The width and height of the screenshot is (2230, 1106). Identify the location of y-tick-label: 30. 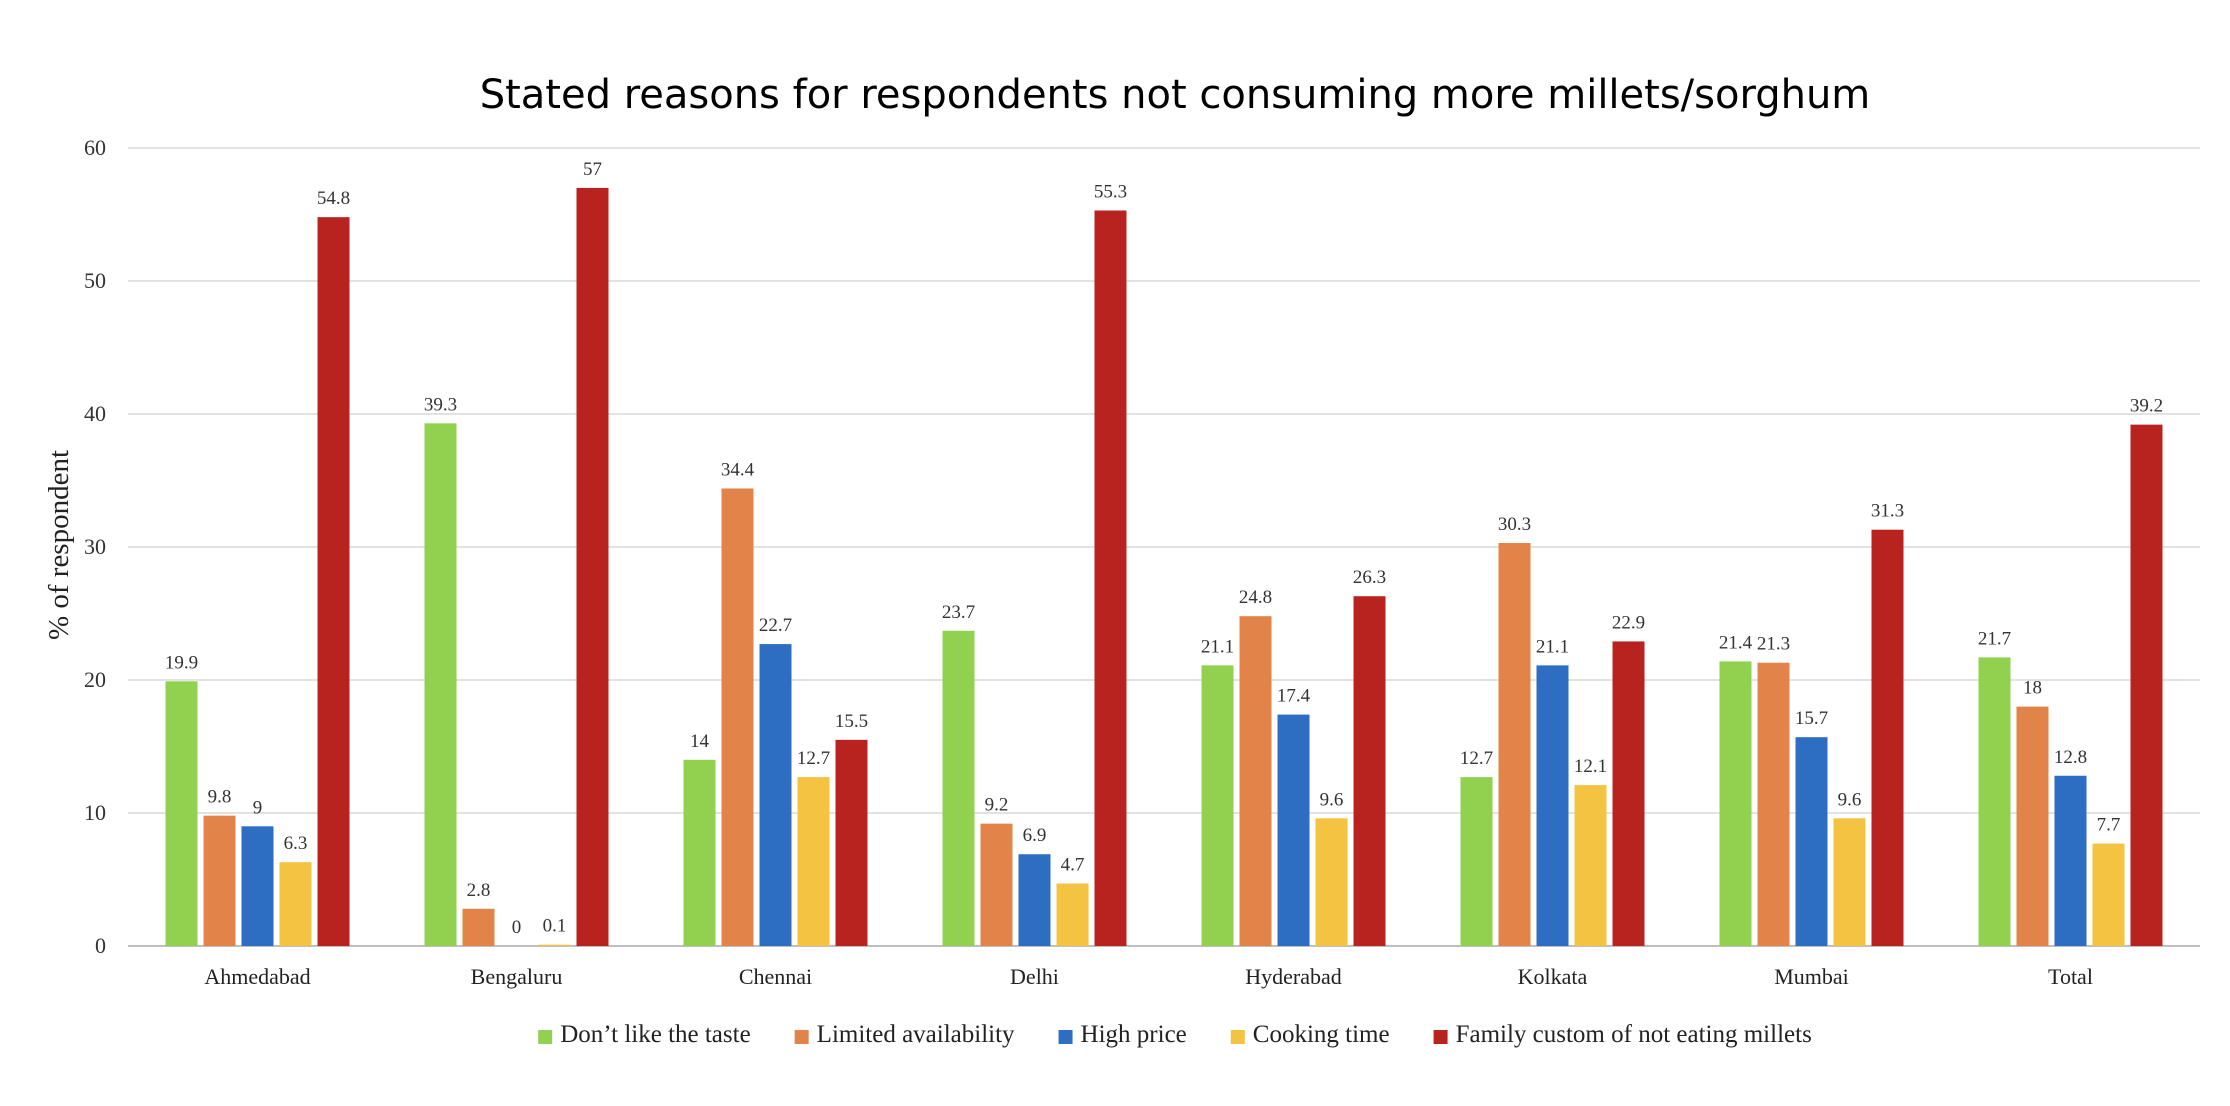
(95, 546).